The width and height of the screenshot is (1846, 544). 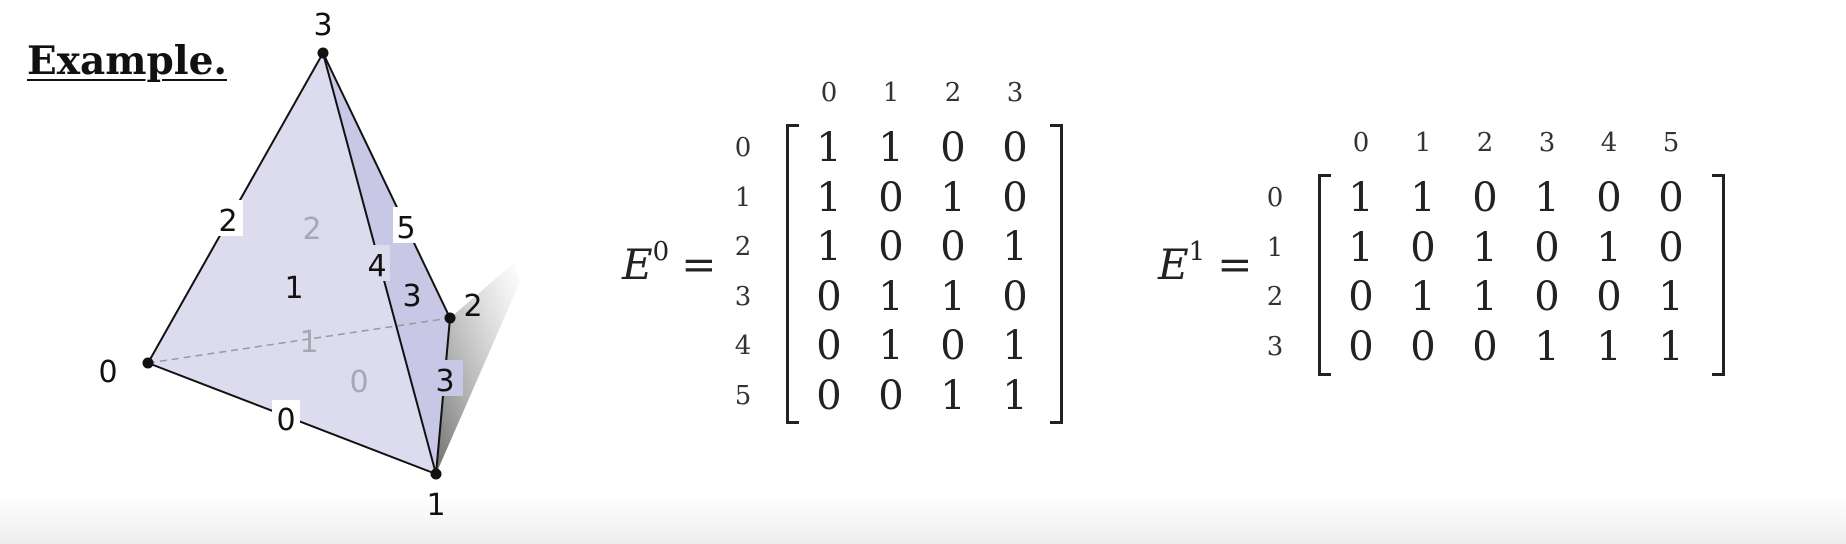 What do you see at coordinates (743, 395) in the screenshot?
I see `matrix-e0-row-header: 5` at bounding box center [743, 395].